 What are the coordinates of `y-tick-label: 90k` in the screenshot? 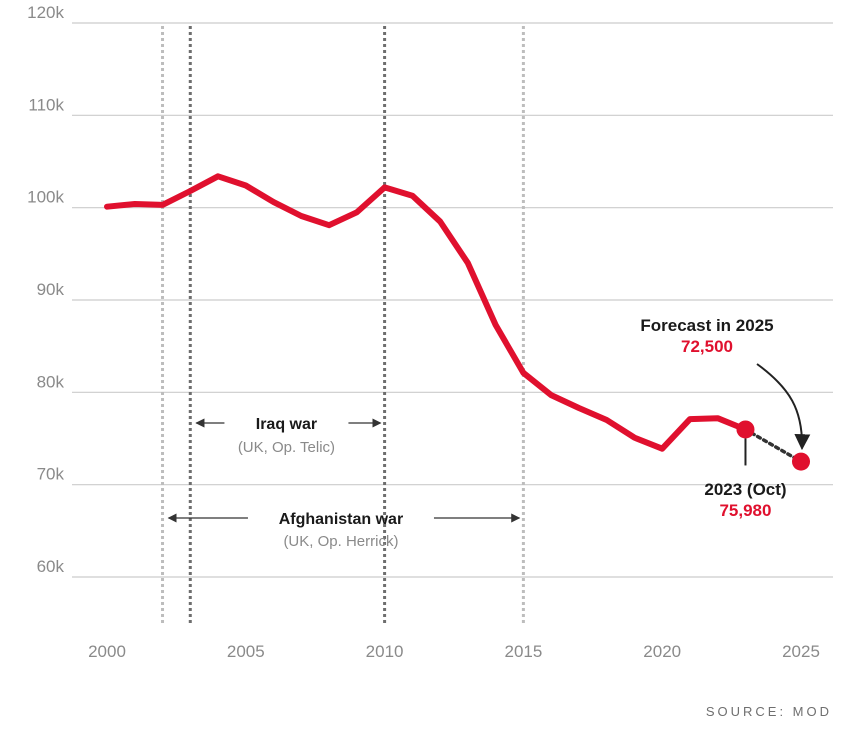 It's located at (51, 289).